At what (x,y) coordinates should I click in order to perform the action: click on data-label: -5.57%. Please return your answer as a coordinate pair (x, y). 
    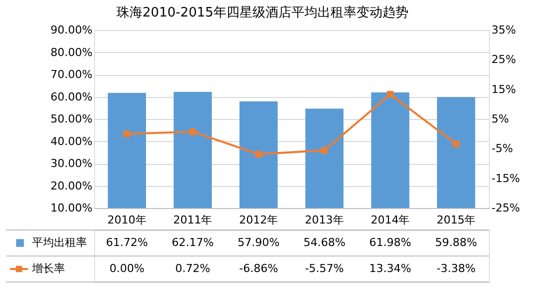
    Looking at the image, I should click on (324, 268).